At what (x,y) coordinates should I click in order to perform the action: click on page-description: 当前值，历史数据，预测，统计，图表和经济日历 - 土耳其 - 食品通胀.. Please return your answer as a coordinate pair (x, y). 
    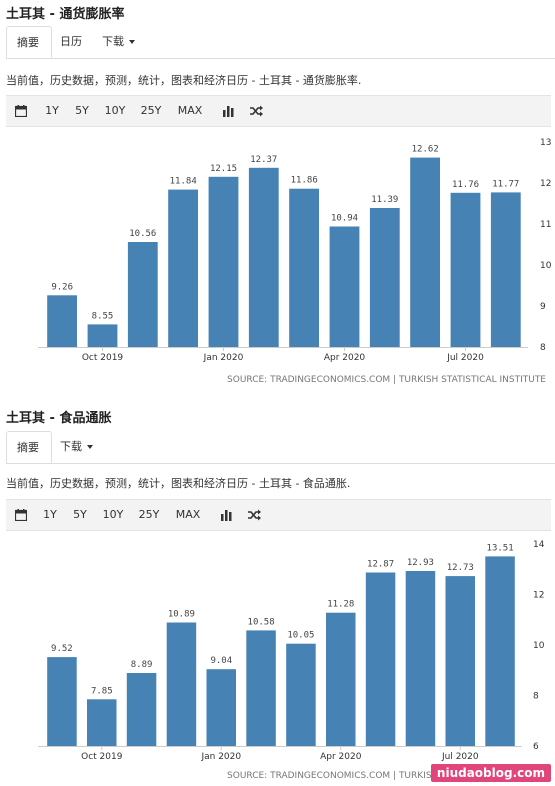
    Looking at the image, I should click on (178, 483).